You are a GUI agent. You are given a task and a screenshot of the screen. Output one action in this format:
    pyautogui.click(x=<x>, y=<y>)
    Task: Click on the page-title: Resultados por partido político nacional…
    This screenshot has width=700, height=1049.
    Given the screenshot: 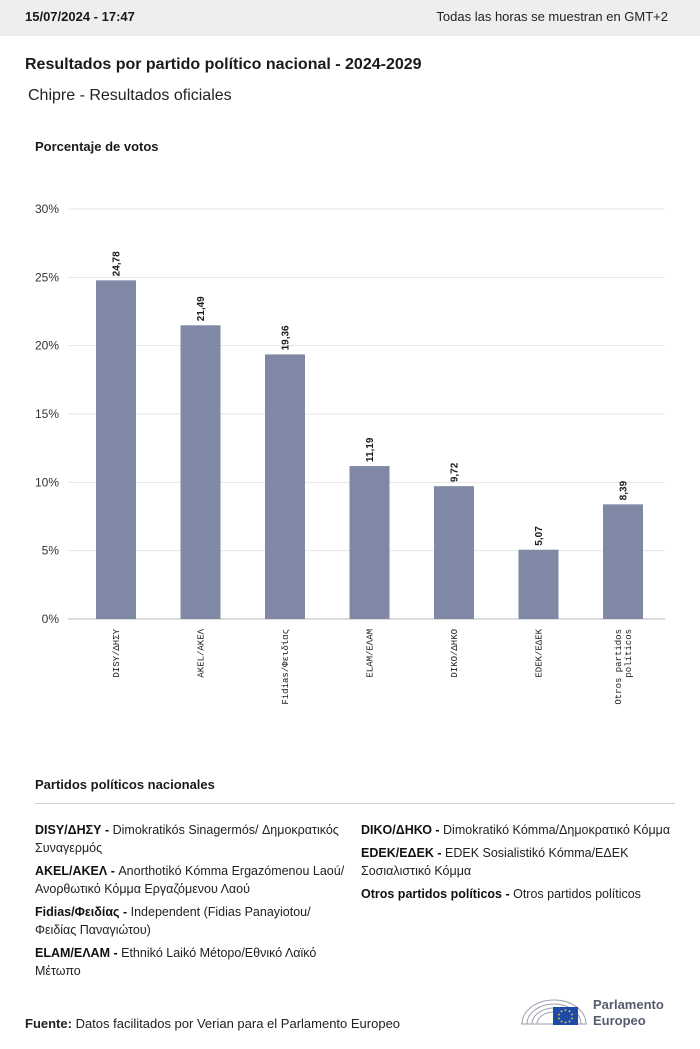 What is the action you would take?
    pyautogui.click(x=223, y=64)
    